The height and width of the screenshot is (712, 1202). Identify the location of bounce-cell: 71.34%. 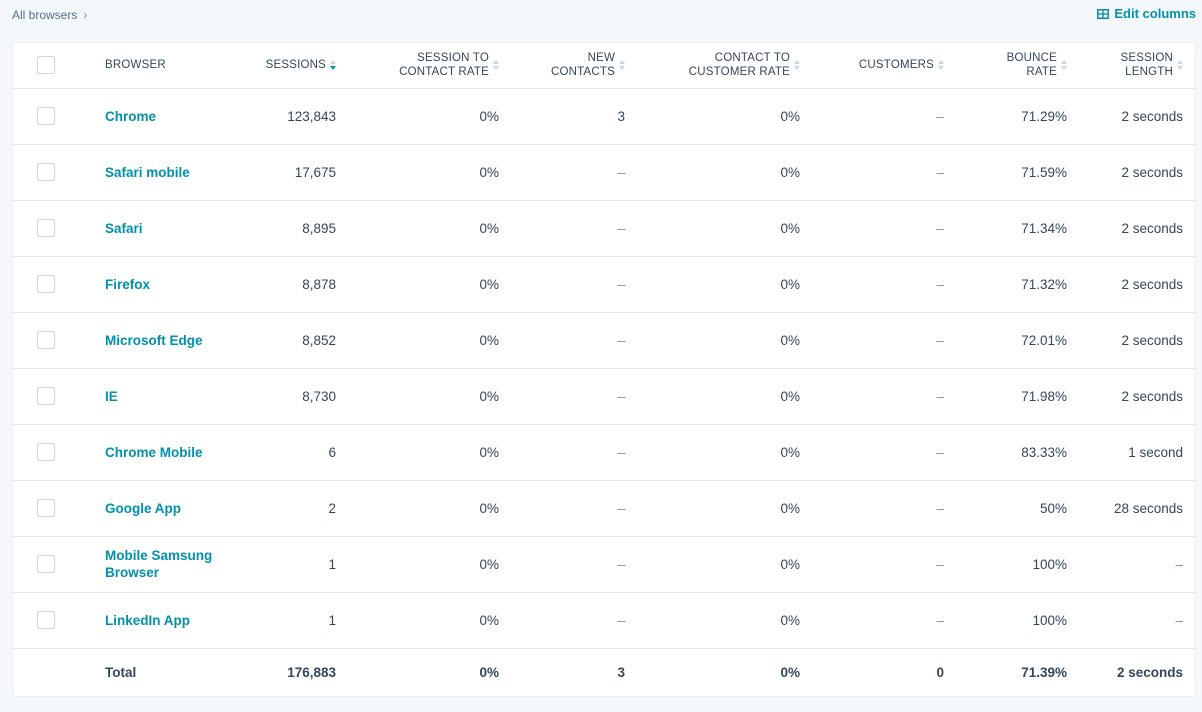
(1005, 228).